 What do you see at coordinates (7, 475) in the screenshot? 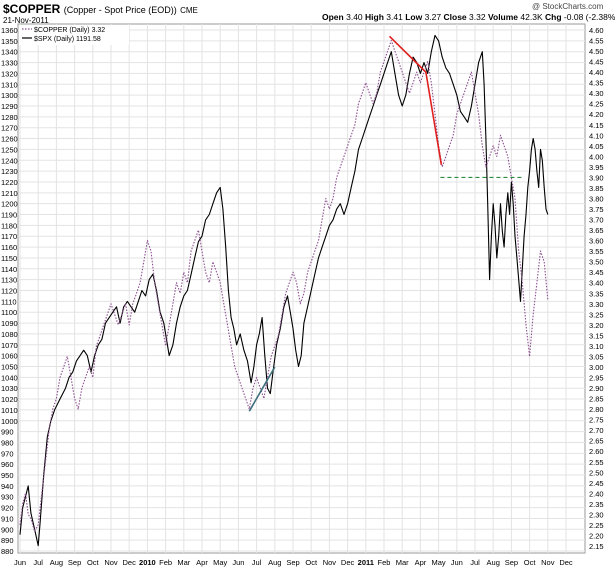
I see `left-tick-label: 950` at bounding box center [7, 475].